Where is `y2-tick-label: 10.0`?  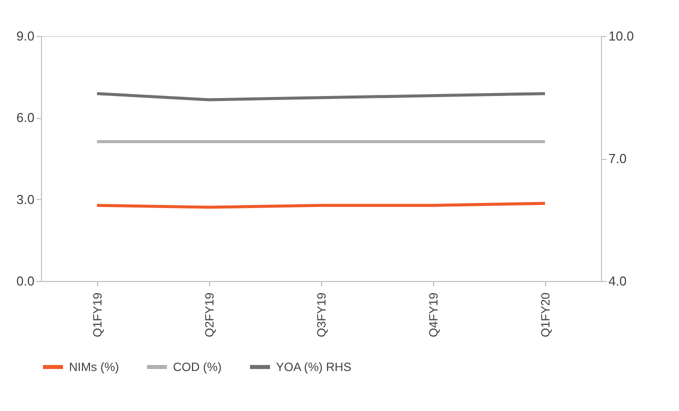
y2-tick-label: 10.0 is located at coordinates (621, 36).